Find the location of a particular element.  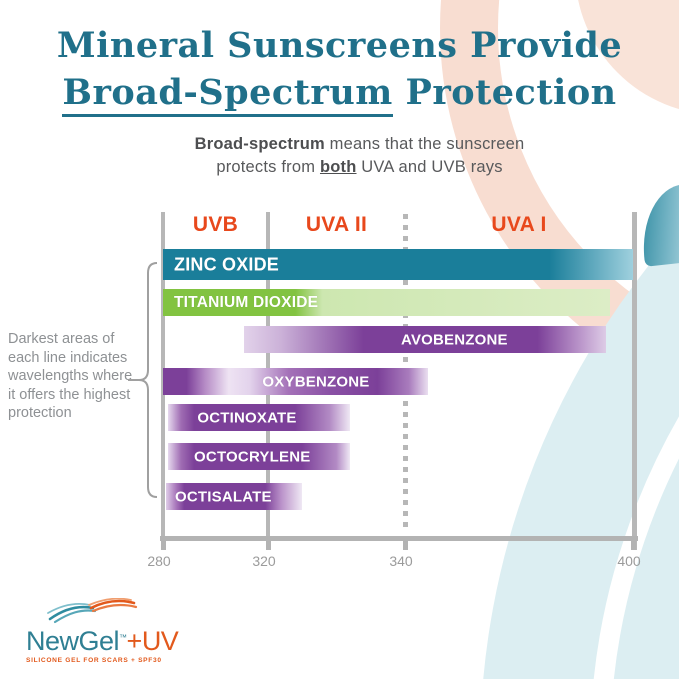

subtitle-bold-both: both is located at coordinates (338, 167).